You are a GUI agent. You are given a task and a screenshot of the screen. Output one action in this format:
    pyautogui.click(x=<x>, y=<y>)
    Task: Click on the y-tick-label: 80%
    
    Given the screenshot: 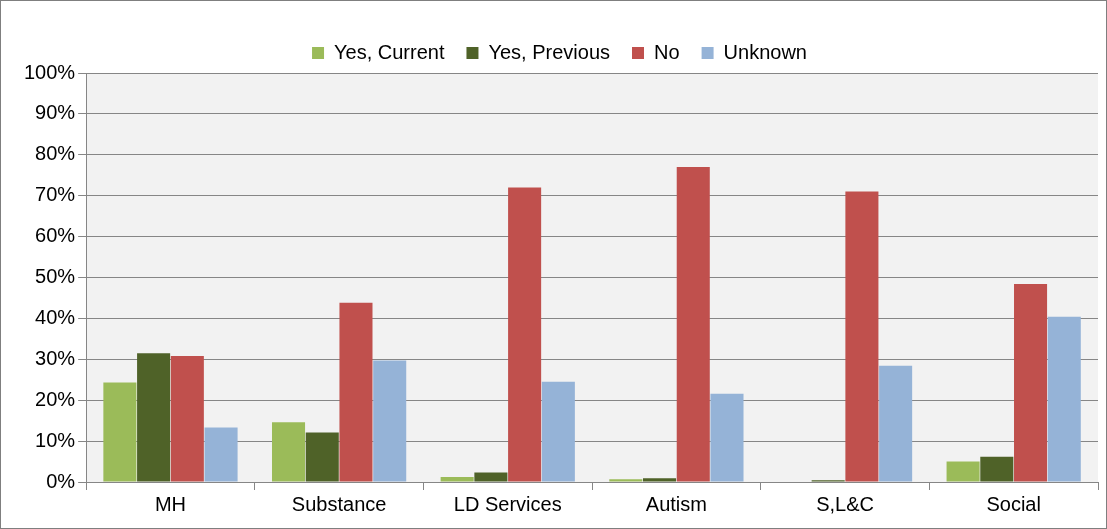 What is the action you would take?
    pyautogui.click(x=55, y=153)
    